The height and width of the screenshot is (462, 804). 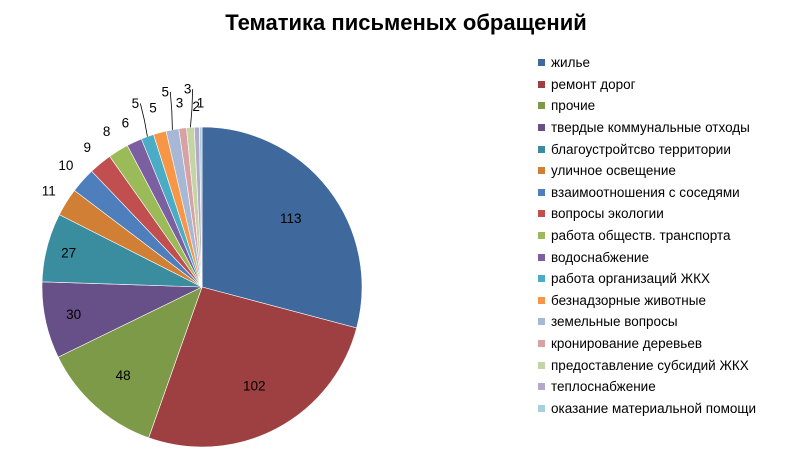 What do you see at coordinates (87, 147) in the screenshot?
I see `slice-value-label: 9` at bounding box center [87, 147].